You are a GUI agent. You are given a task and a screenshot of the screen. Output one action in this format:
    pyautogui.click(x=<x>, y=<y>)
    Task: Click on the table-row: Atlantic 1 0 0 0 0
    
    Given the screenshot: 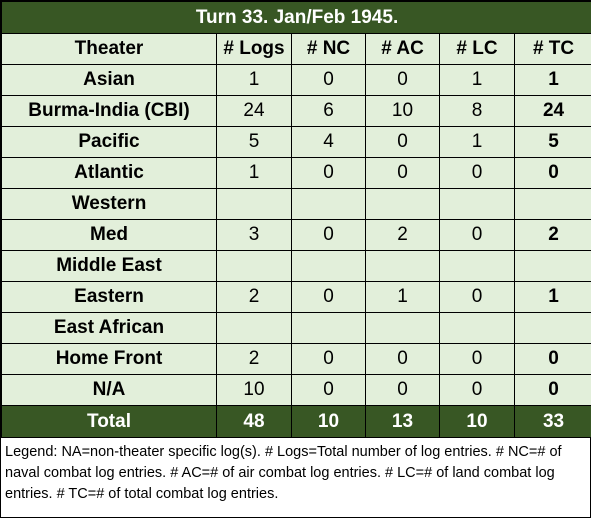 What is the action you would take?
    pyautogui.click(x=296, y=173)
    